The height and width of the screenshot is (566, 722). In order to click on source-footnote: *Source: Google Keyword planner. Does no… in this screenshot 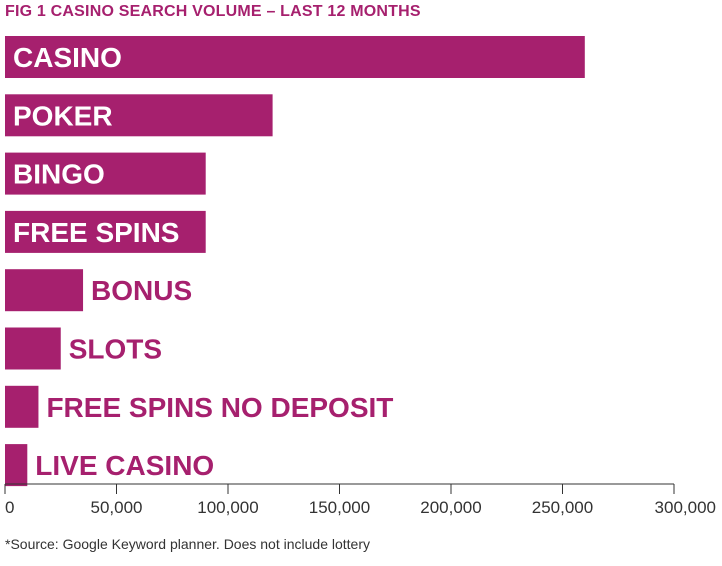, I will do `click(187, 544)`.